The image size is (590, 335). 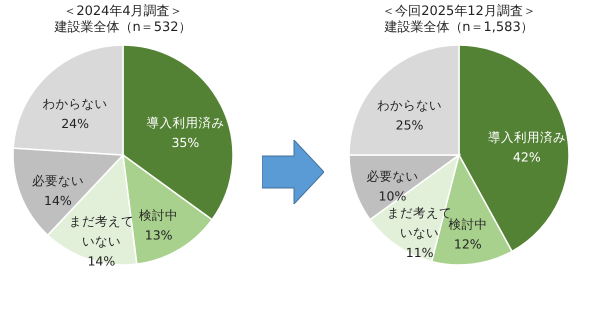 What do you see at coordinates (158, 214) in the screenshot?
I see `slice-label: 検討中` at bounding box center [158, 214].